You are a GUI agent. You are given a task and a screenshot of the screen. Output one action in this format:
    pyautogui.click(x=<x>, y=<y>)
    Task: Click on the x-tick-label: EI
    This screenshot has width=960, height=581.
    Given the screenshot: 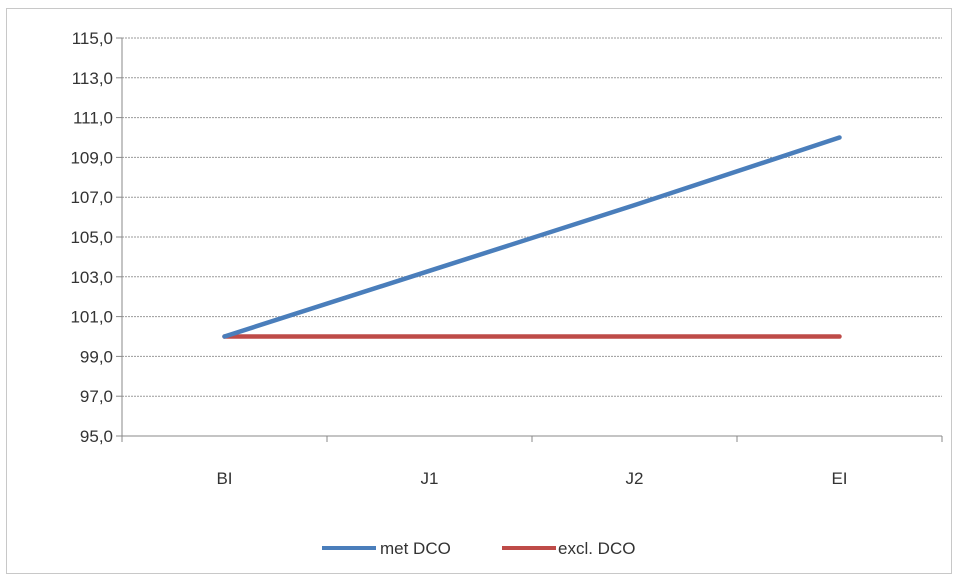 What is the action you would take?
    pyautogui.click(x=839, y=478)
    